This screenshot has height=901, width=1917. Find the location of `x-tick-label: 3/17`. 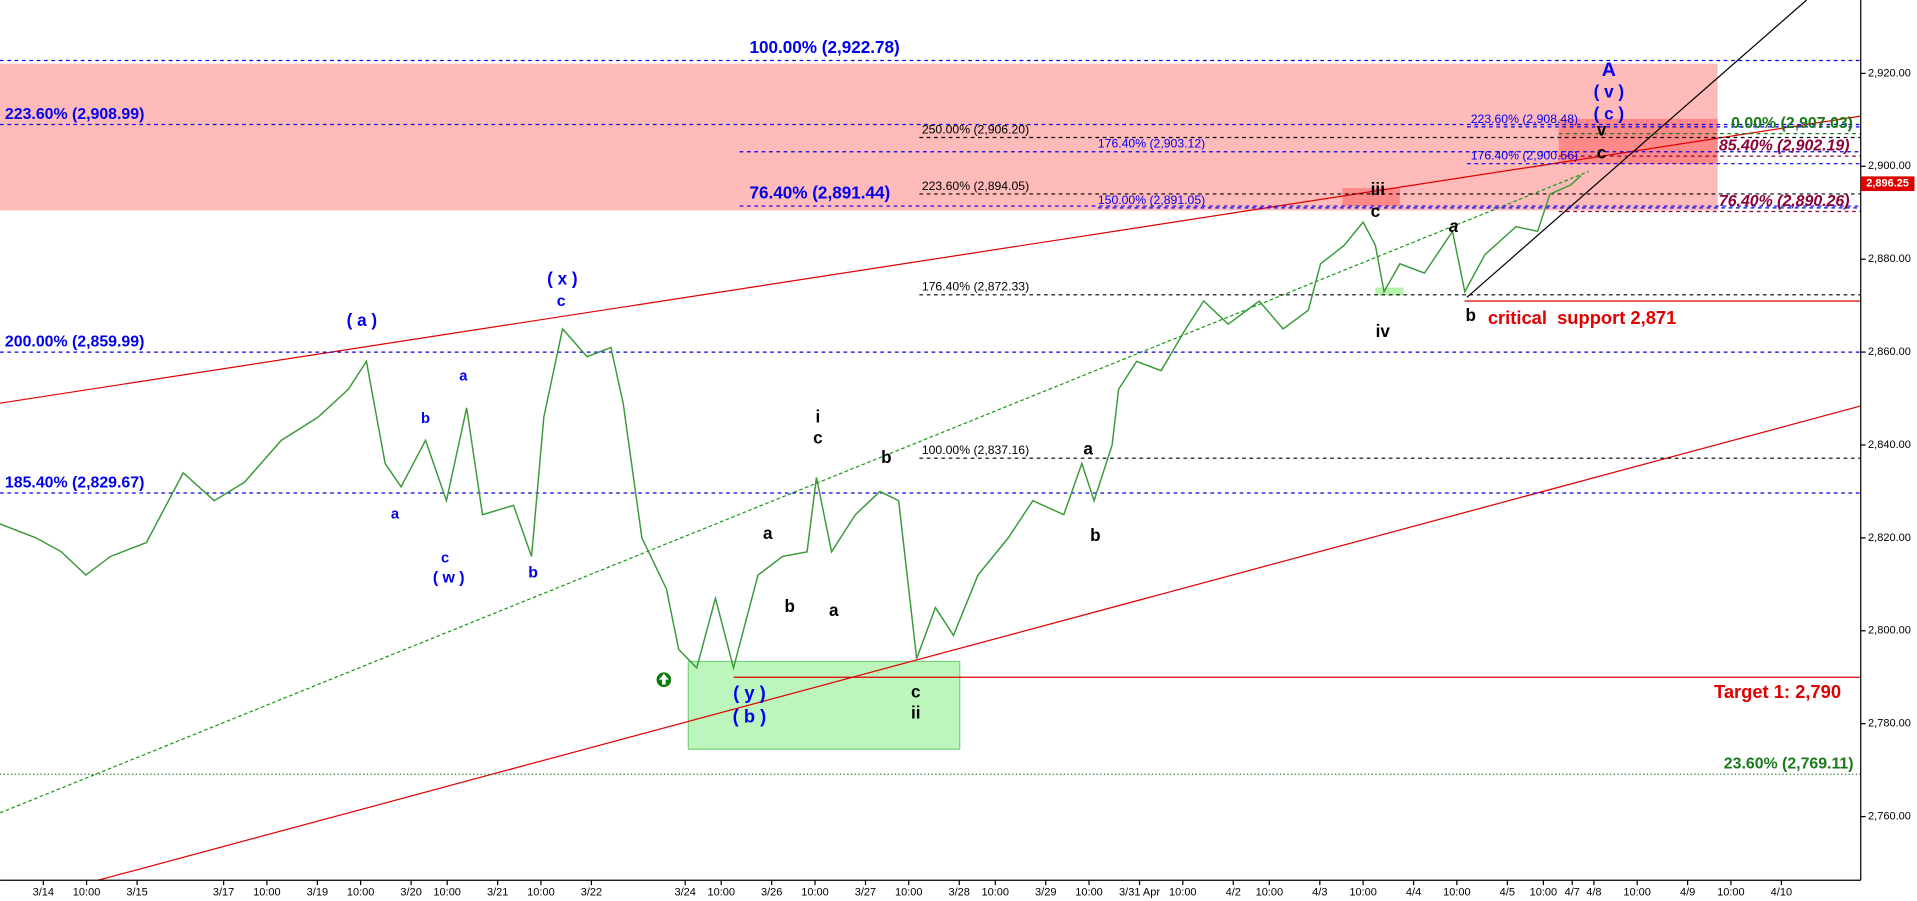

x-tick-label: 3/17 is located at coordinates (223, 892).